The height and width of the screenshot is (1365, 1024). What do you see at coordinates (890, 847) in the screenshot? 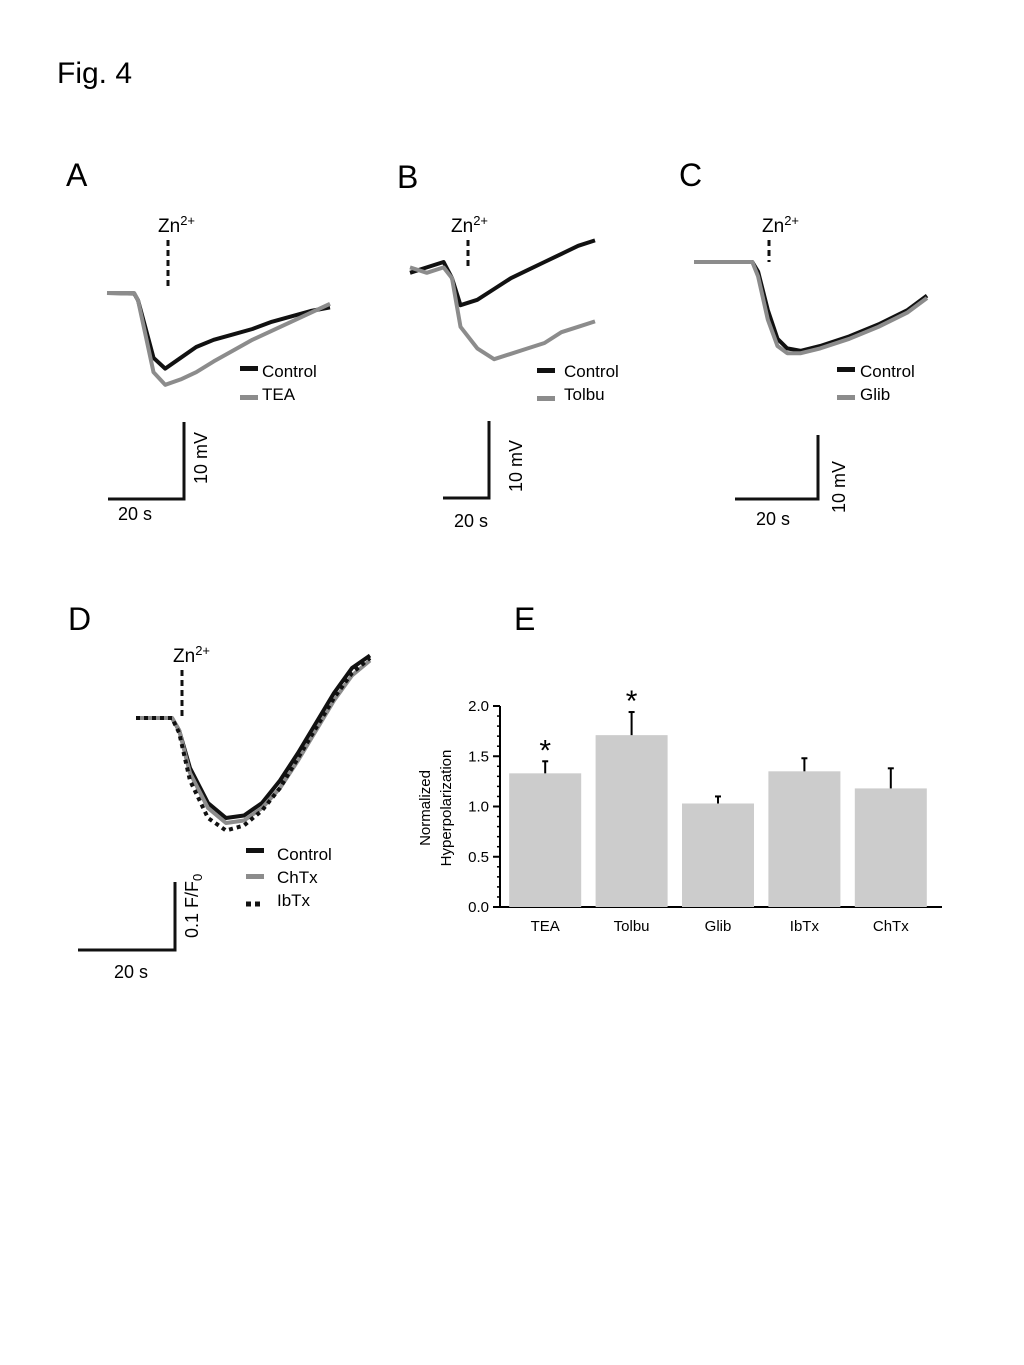
I see `bar-chtx` at bounding box center [890, 847].